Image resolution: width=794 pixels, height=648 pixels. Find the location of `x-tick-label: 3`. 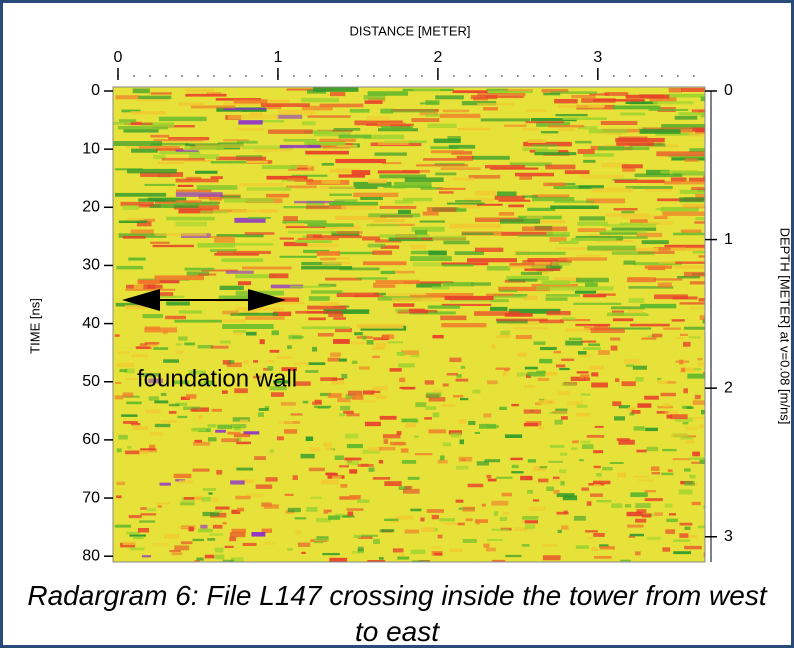

x-tick-label: 3 is located at coordinates (597, 57).